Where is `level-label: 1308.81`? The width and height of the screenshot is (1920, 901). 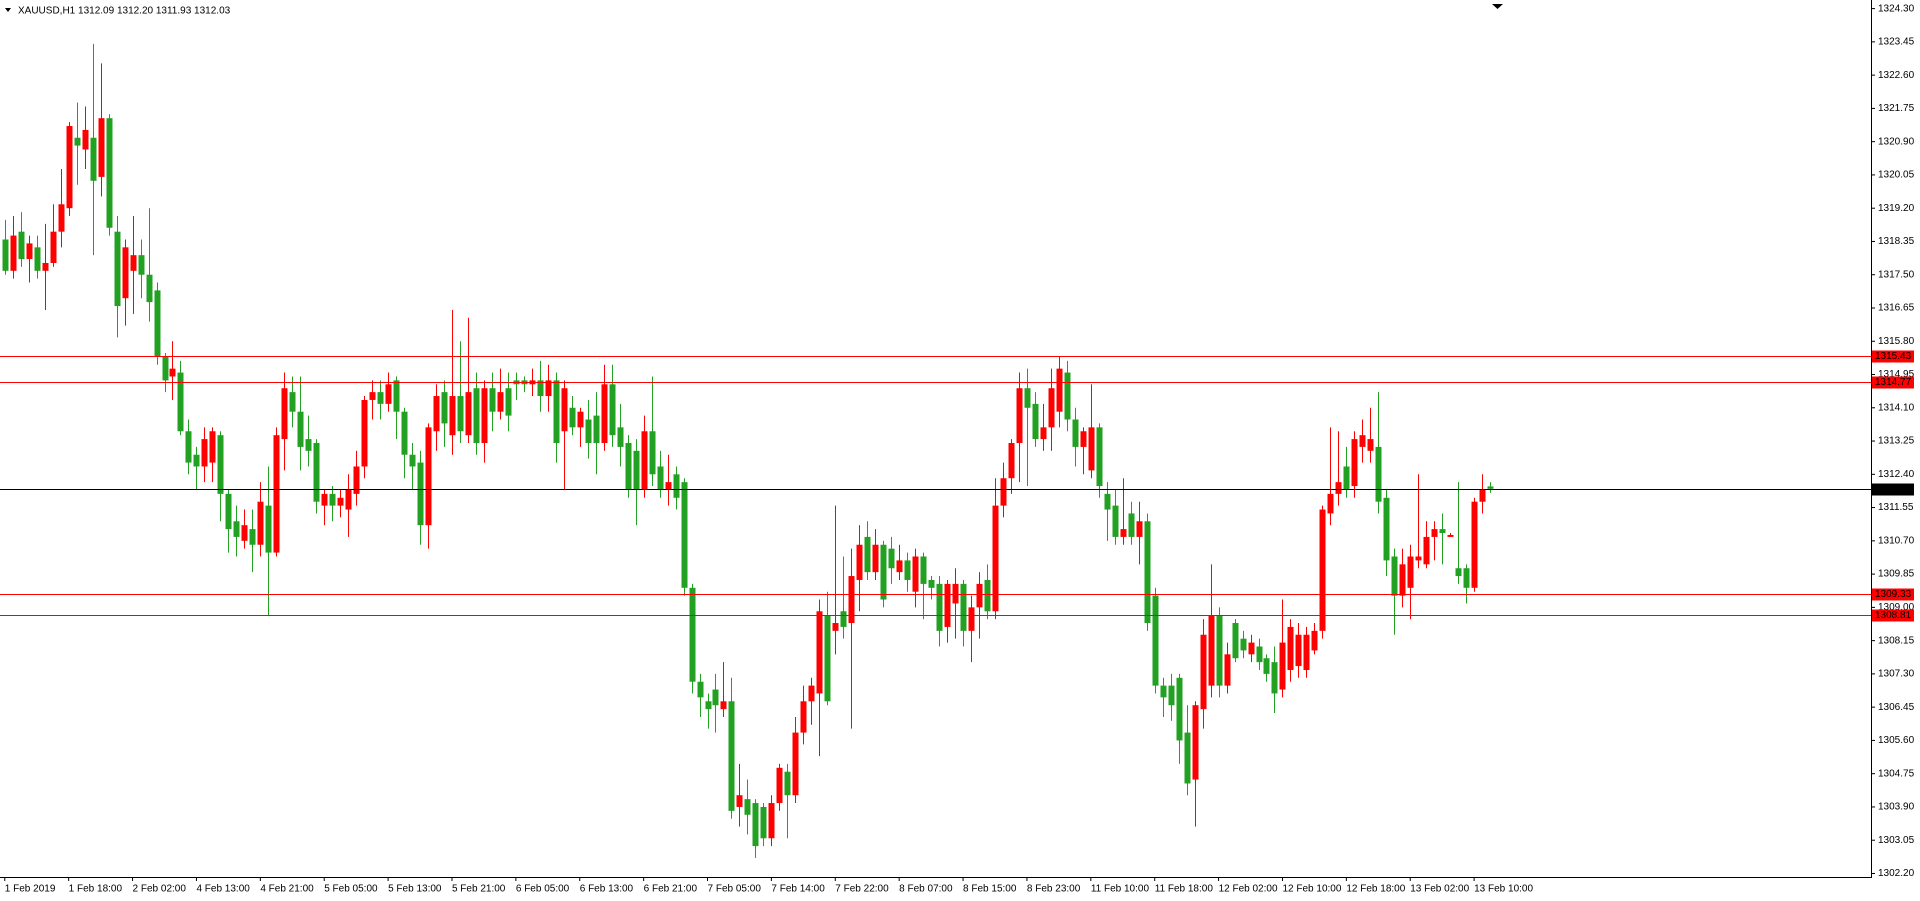
level-label: 1308.81 is located at coordinates (1893, 615).